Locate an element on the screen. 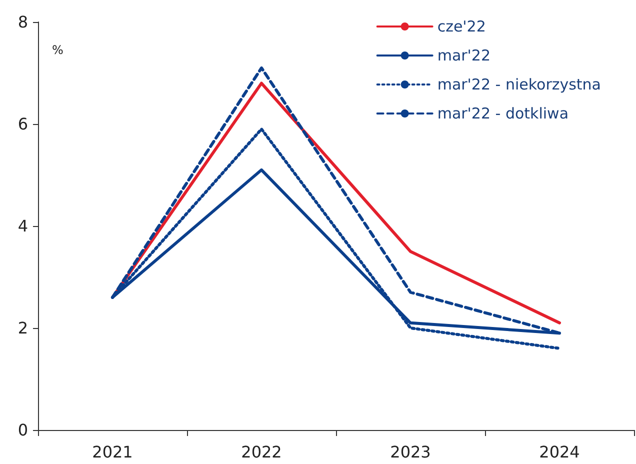  legend-label: mar'22 - dotkliwa is located at coordinates (503, 113).